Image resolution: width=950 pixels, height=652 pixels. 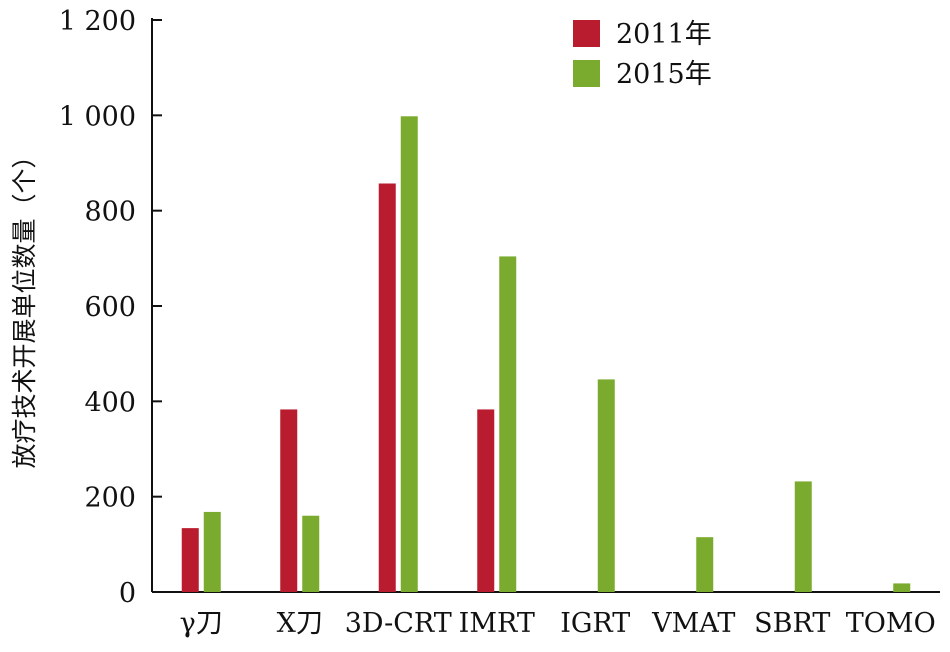 I want to click on bar-2011年-γ刀, so click(x=190, y=560).